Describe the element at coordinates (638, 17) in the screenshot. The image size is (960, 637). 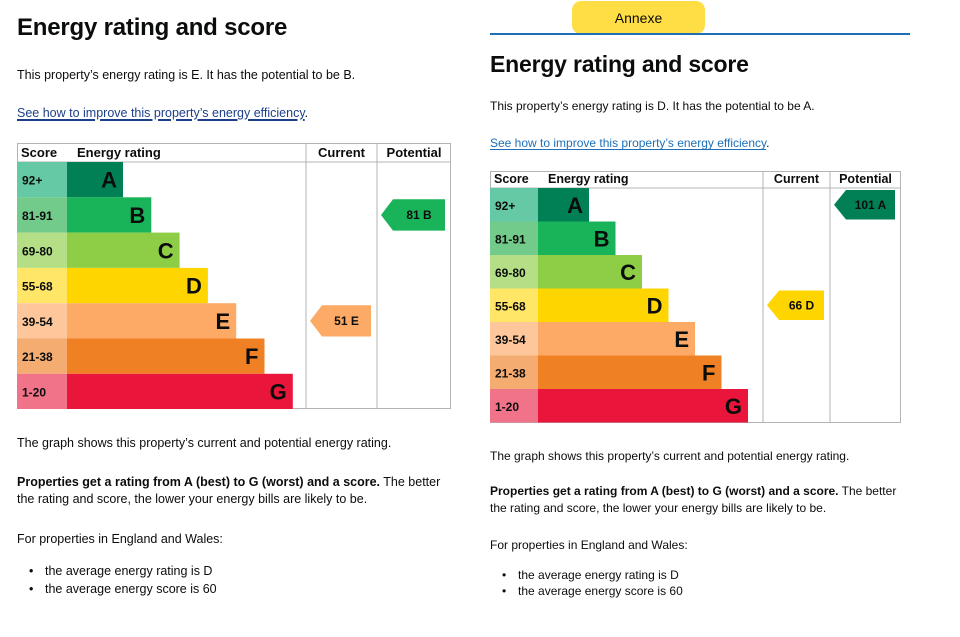
I see `annexe-tag: Annexe` at that location.